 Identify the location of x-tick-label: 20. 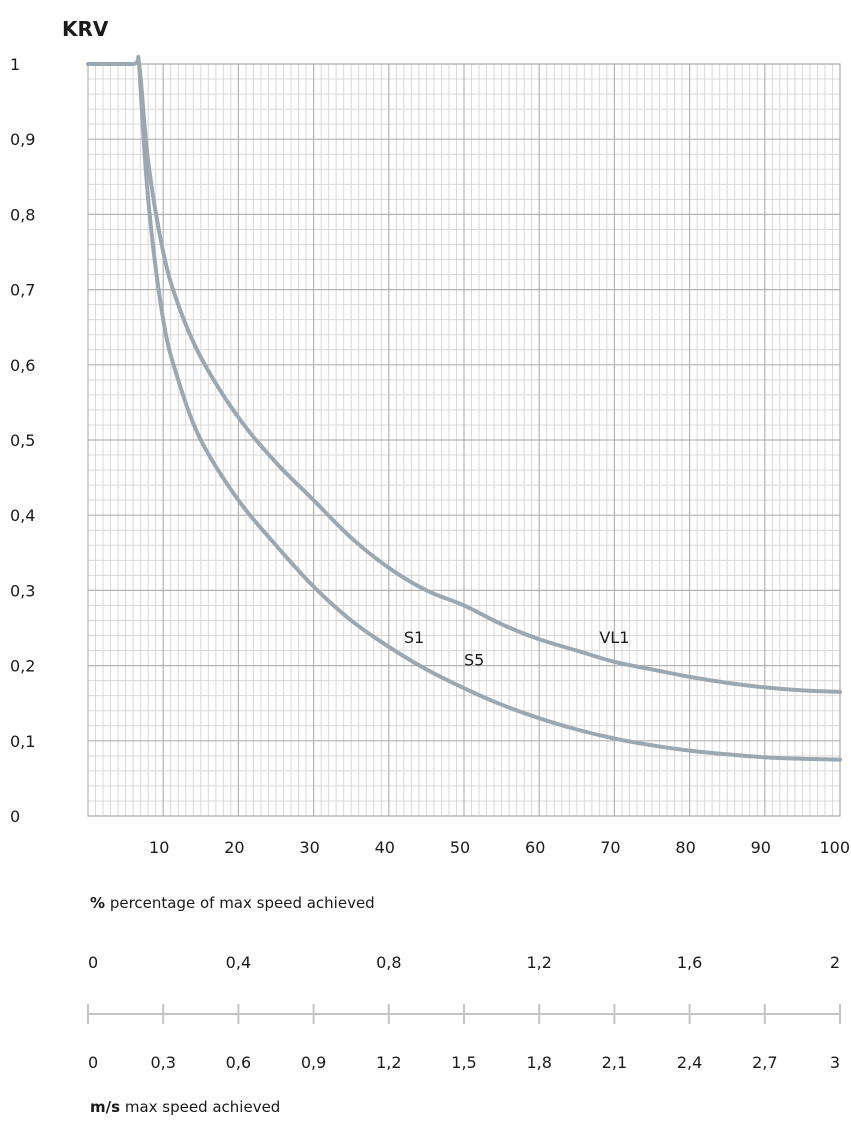
(234, 847).